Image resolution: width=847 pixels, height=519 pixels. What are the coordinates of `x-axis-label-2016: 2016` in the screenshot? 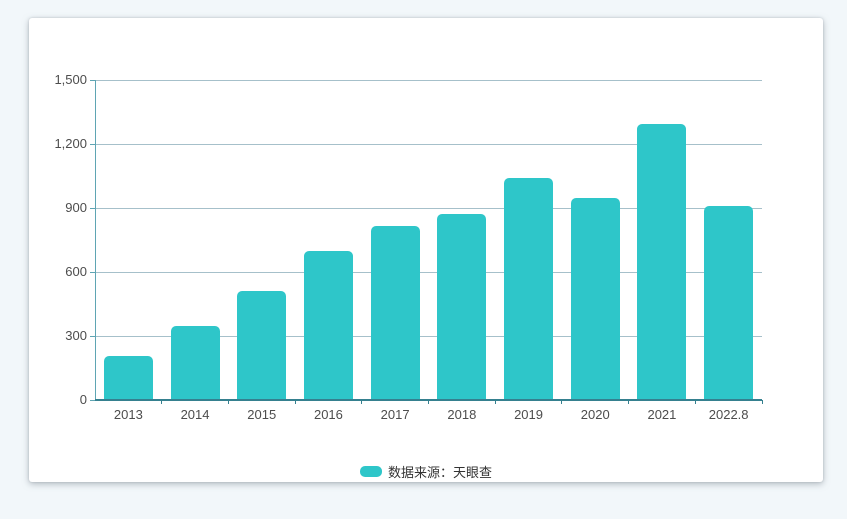 It's located at (328, 414).